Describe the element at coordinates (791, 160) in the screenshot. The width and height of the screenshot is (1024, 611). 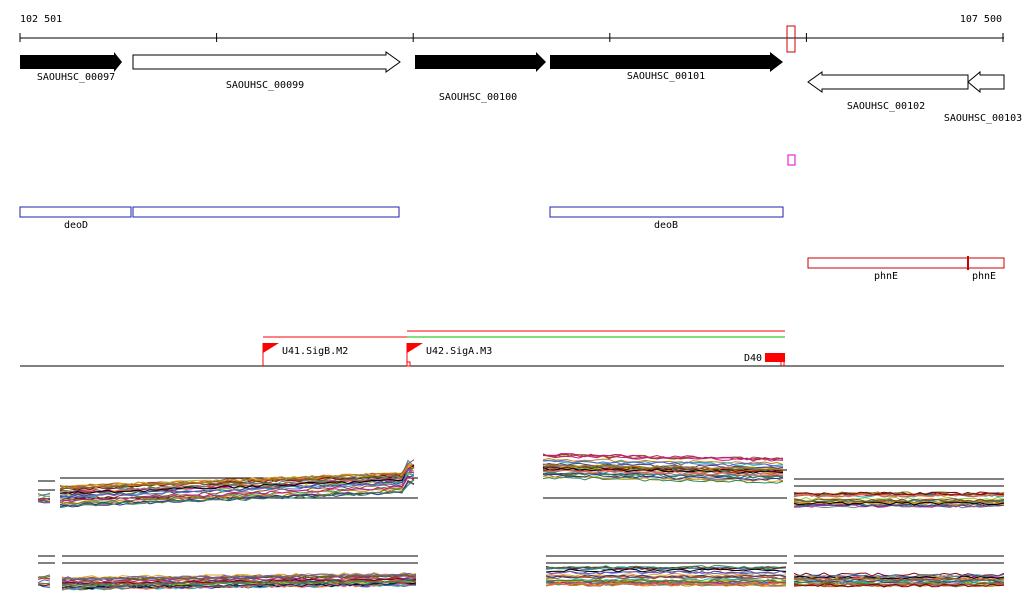
I see `feature-marker` at that location.